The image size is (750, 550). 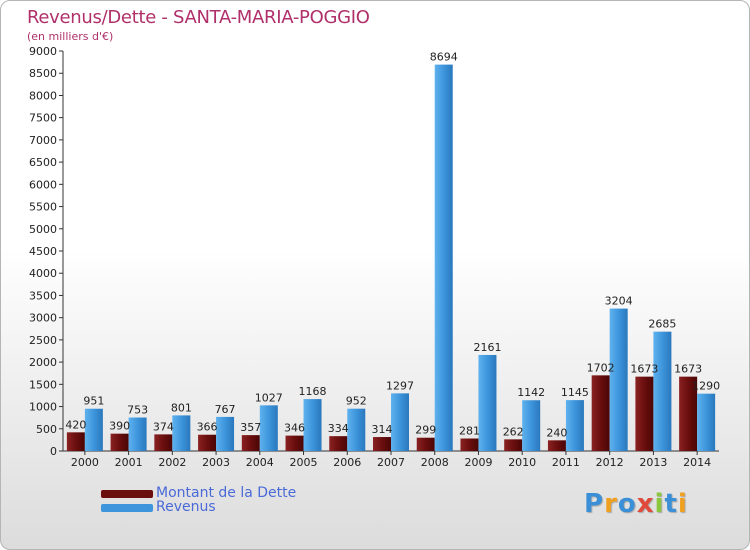 What do you see at coordinates (186, 507) in the screenshot?
I see `legend-label-revenus: Revenus` at bounding box center [186, 507].